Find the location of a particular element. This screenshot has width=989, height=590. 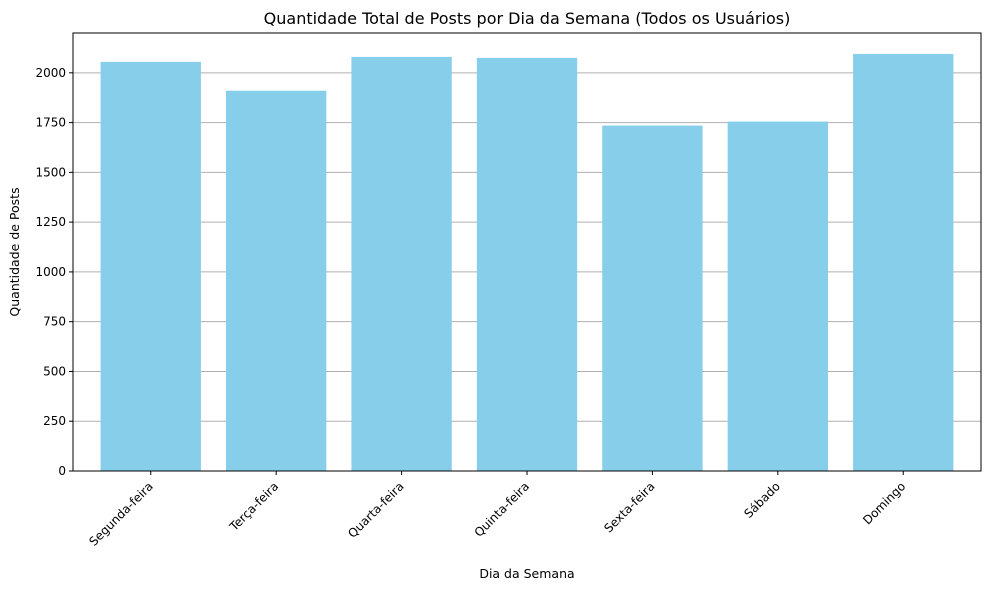

x-axis-label: Dia da Semana is located at coordinates (526, 573).